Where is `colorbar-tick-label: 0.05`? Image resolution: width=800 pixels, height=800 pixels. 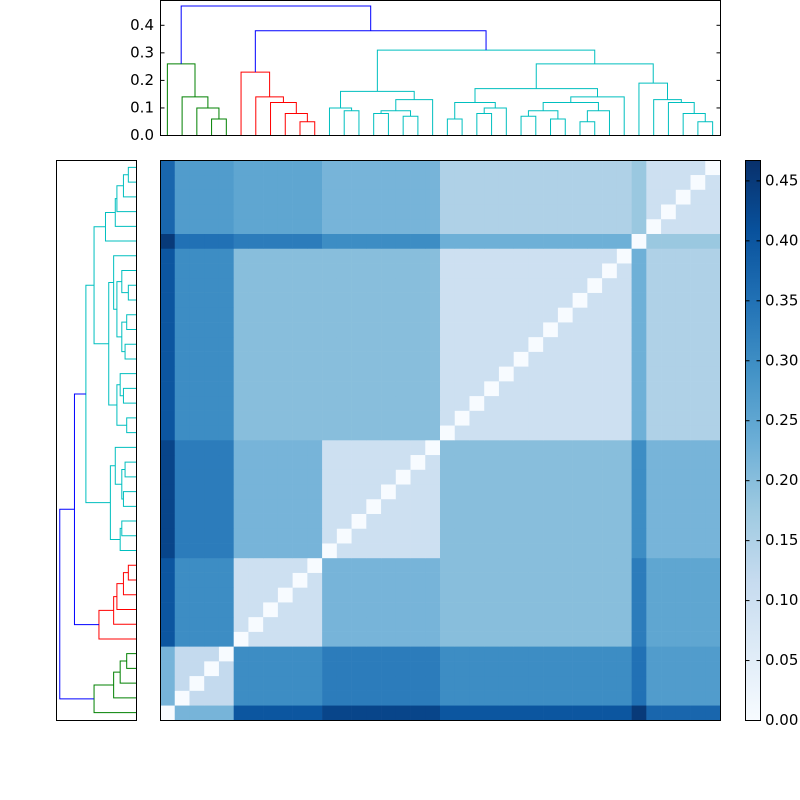 colorbar-tick-label: 0.05 is located at coordinates (781, 660).